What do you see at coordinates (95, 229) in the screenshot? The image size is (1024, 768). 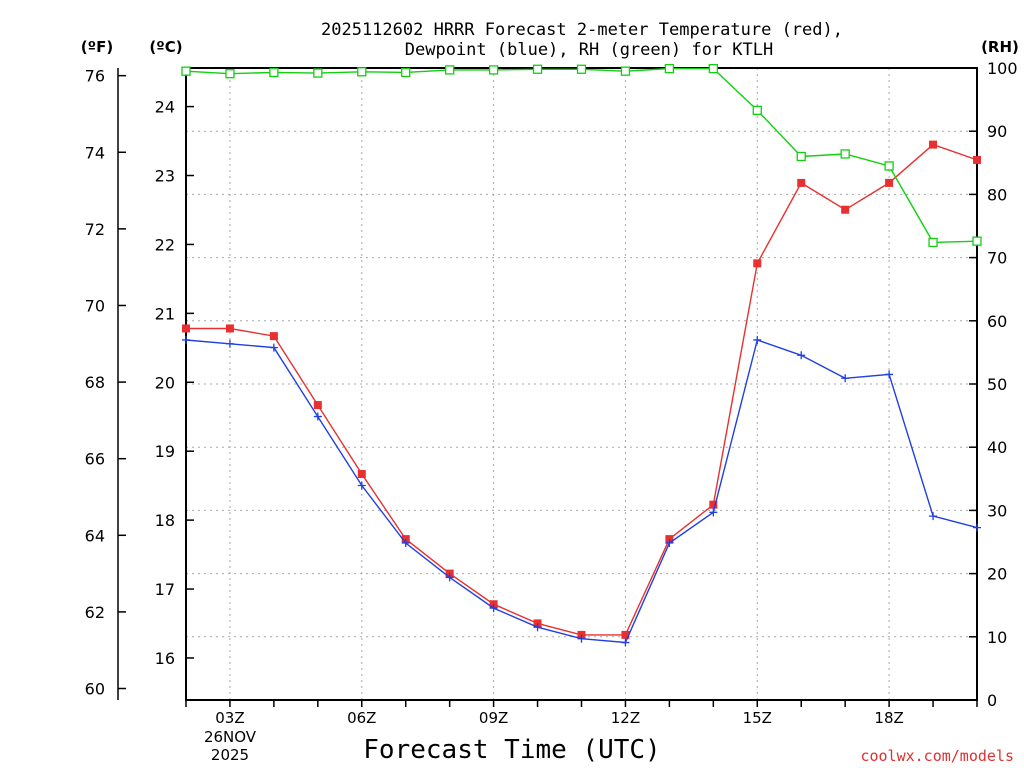 I see `fahrenheit-tick-label: 72` at bounding box center [95, 229].